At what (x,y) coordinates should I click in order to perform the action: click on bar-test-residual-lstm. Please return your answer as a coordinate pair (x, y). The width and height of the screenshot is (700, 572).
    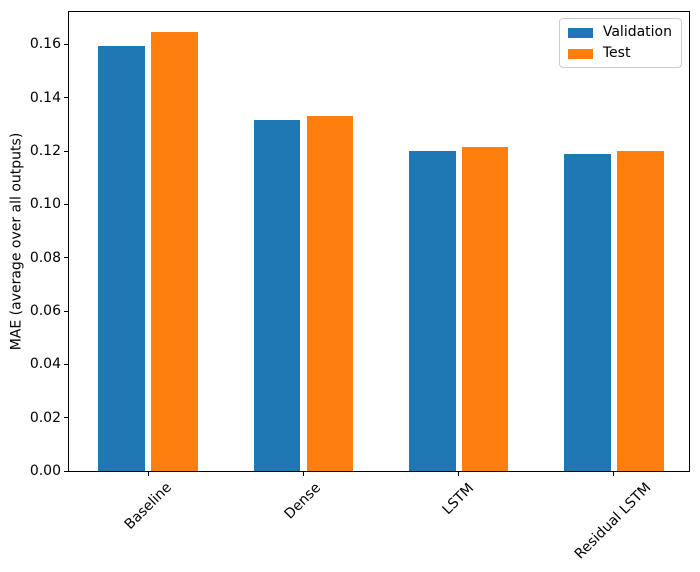
    Looking at the image, I should click on (640, 311).